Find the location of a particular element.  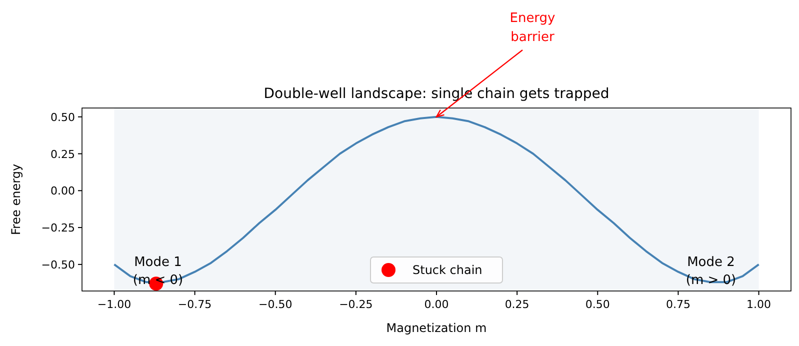

y-tick-label: 0.50 is located at coordinates (62, 117).